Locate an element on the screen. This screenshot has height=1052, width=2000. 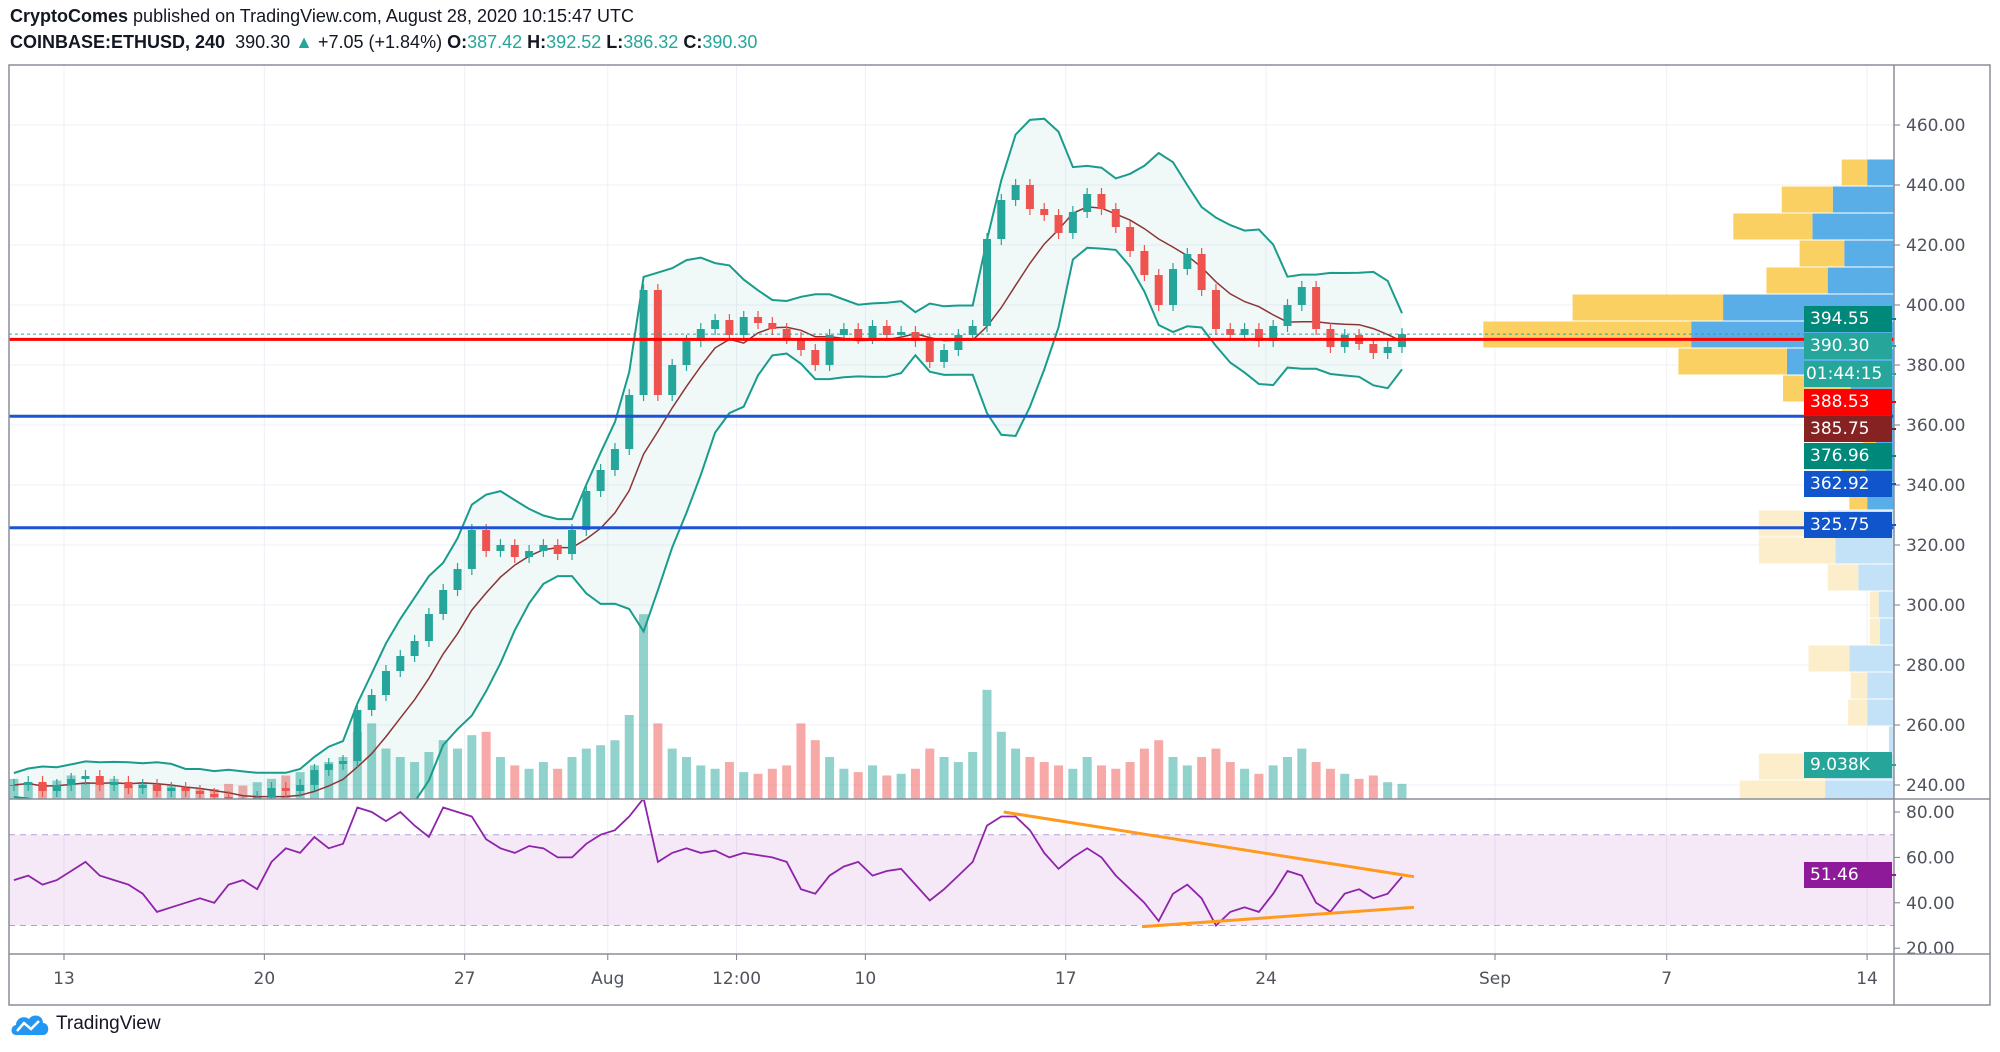
rsi-value-label: 51.46 is located at coordinates (1850, 875).